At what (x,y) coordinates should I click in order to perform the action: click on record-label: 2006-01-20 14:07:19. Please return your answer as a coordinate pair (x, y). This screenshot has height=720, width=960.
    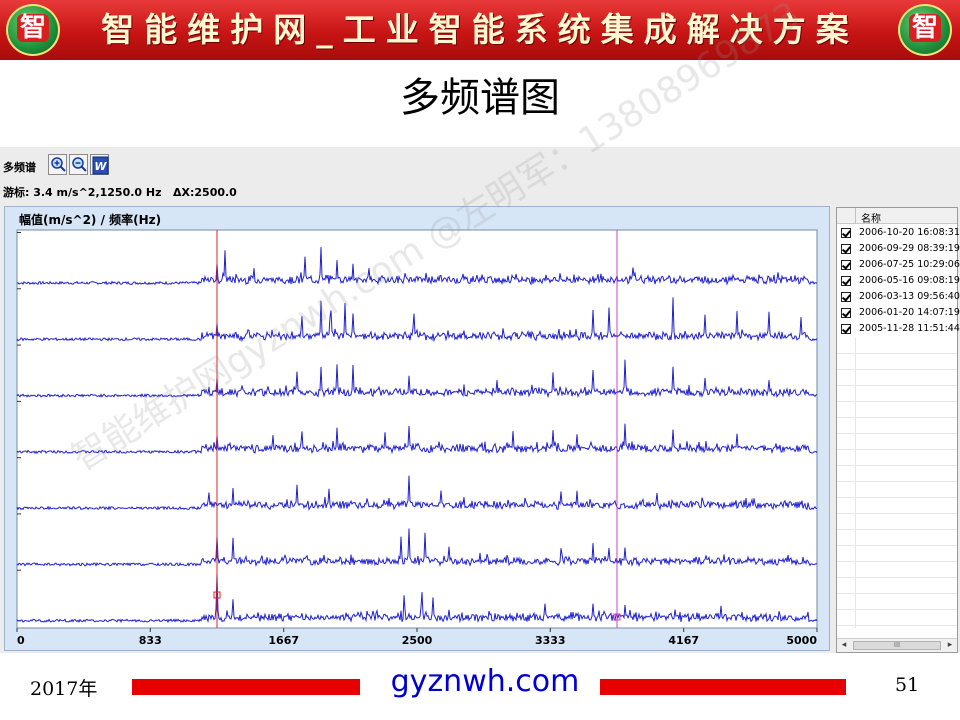
    Looking at the image, I should click on (909, 312).